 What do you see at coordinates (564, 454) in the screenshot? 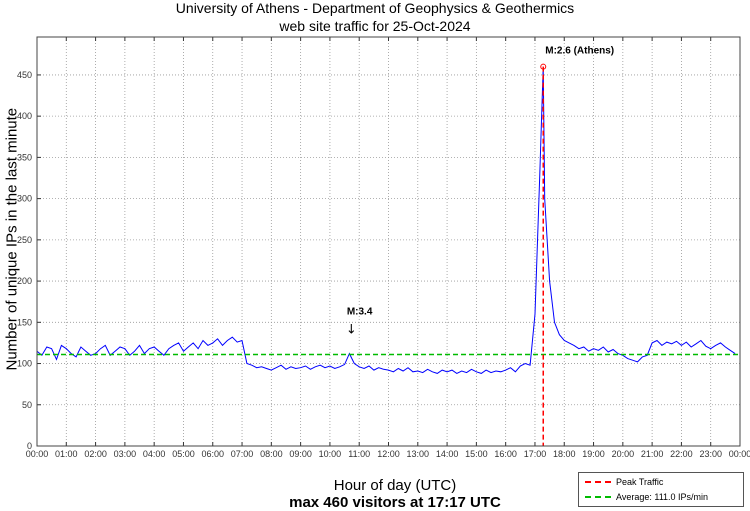
I see `x-tick-label: 18:00` at bounding box center [564, 454].